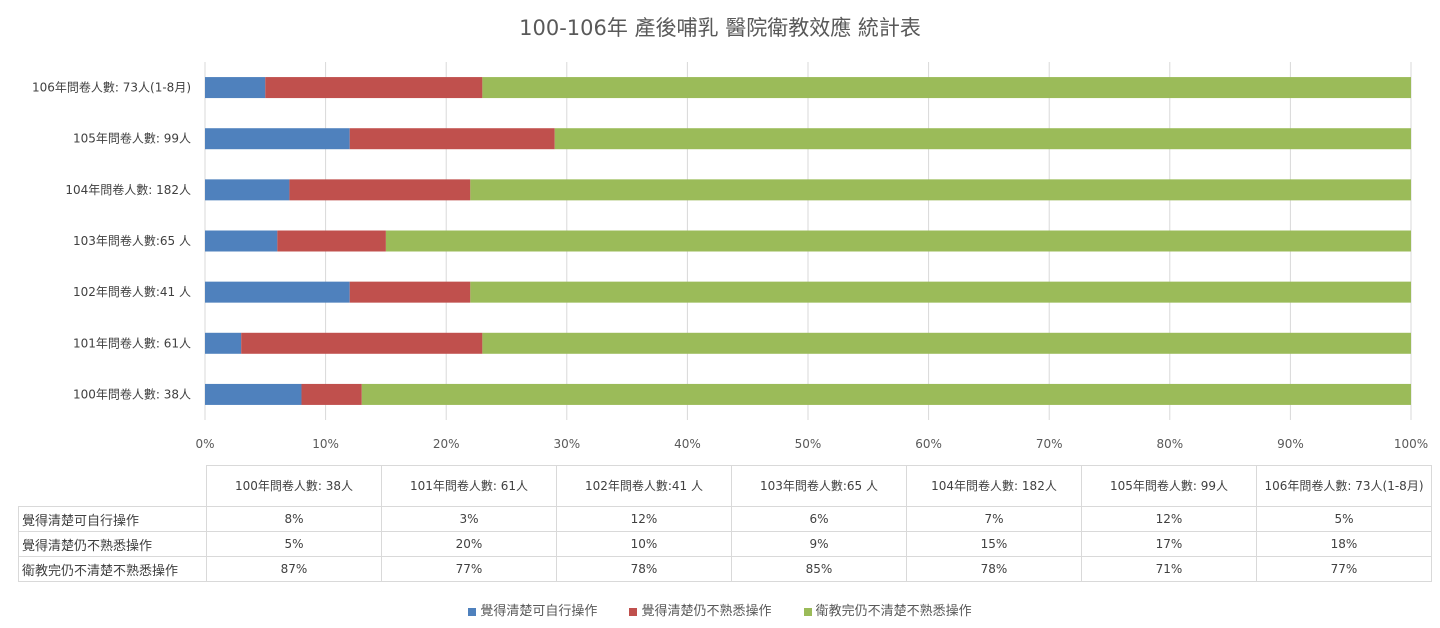  Describe the element at coordinates (819, 519) in the screenshot. I see `table-cell: 6%` at that location.